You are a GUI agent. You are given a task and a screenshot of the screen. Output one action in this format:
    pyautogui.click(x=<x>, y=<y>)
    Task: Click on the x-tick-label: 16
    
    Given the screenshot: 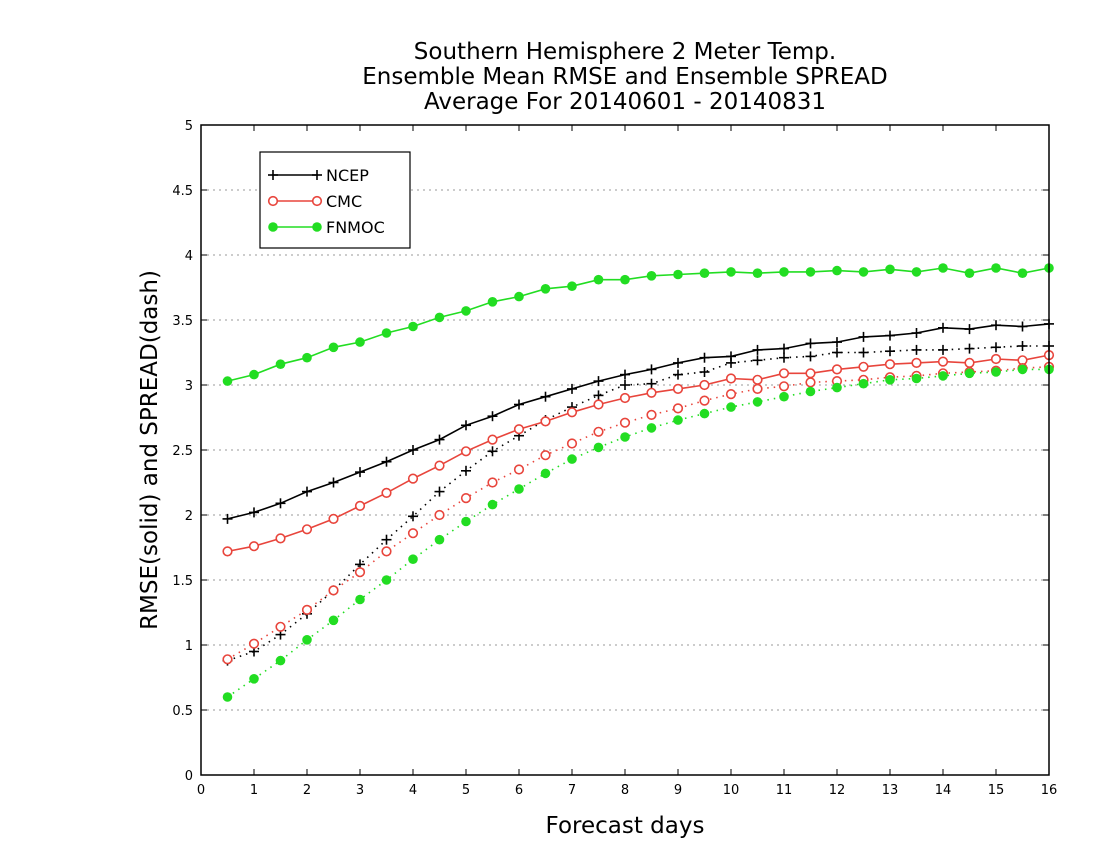 What is the action you would take?
    pyautogui.click(x=1049, y=790)
    